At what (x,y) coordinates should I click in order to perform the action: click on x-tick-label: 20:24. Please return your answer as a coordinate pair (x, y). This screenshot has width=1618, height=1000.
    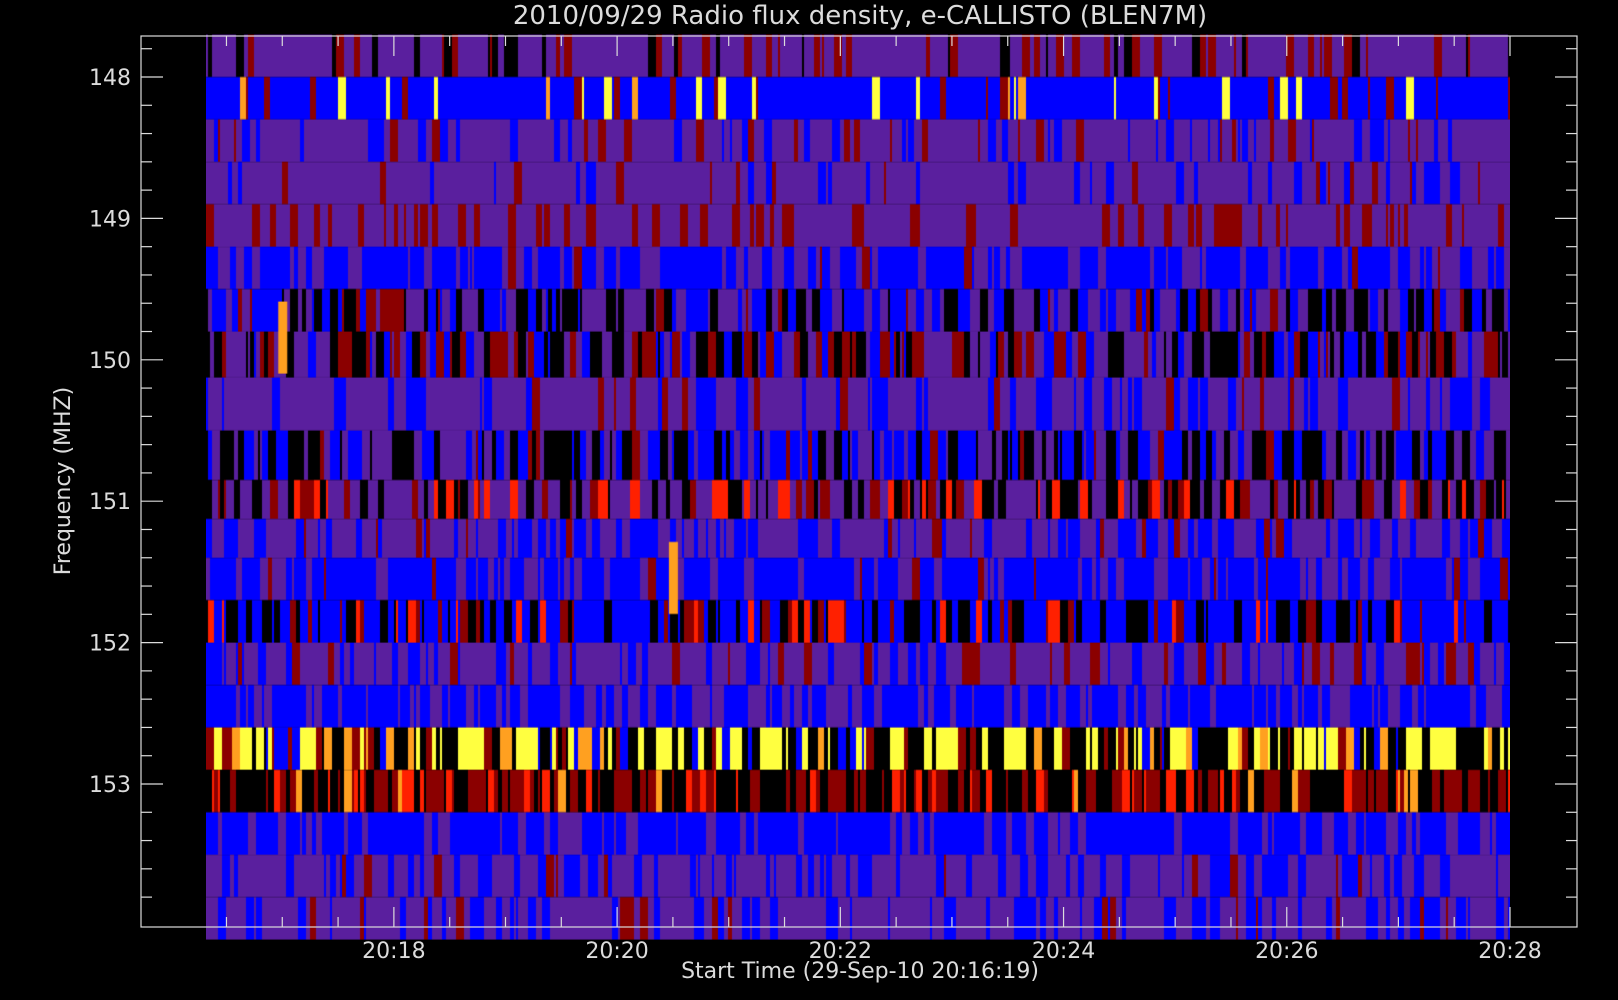
    Looking at the image, I should click on (1063, 951).